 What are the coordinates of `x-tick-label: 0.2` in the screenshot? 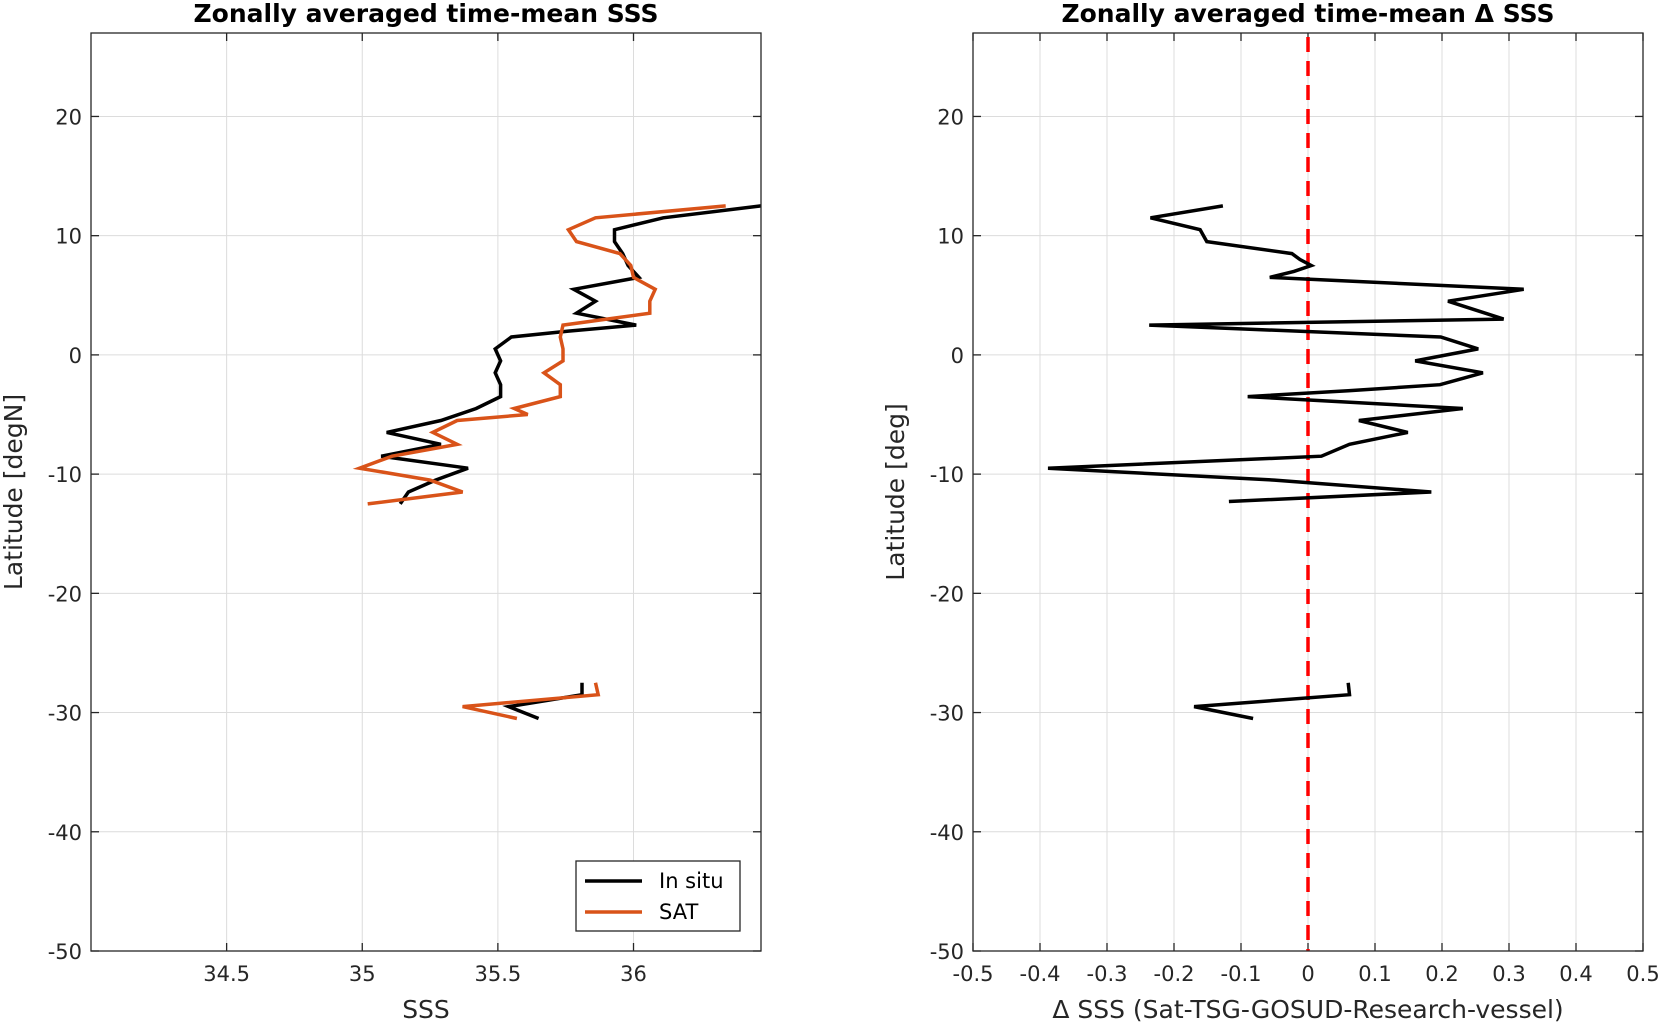 It's located at (1441, 974).